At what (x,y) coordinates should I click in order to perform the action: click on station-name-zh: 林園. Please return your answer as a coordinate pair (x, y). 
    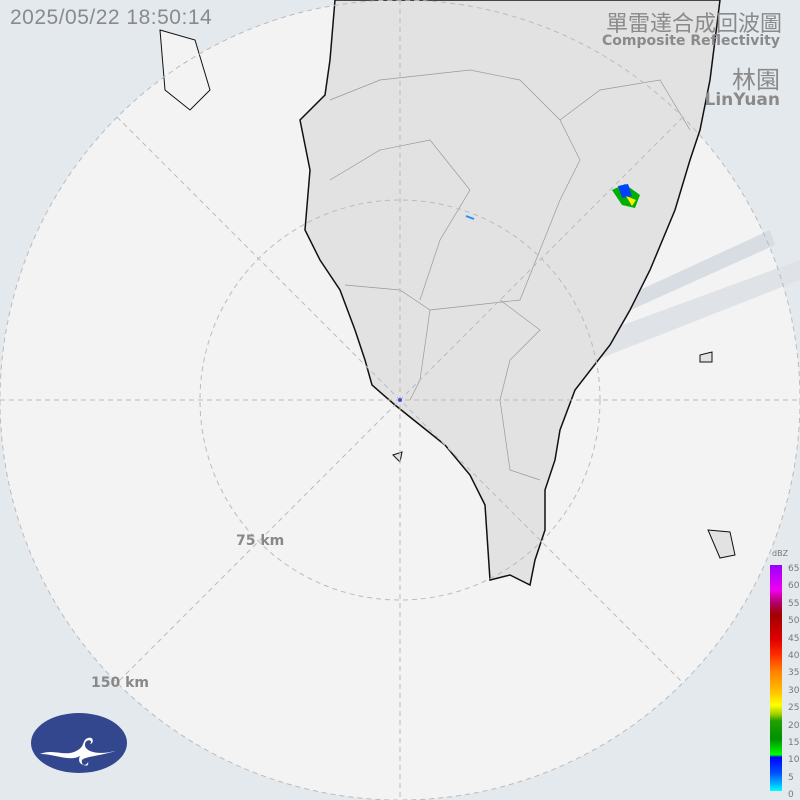
    Looking at the image, I should click on (756, 80).